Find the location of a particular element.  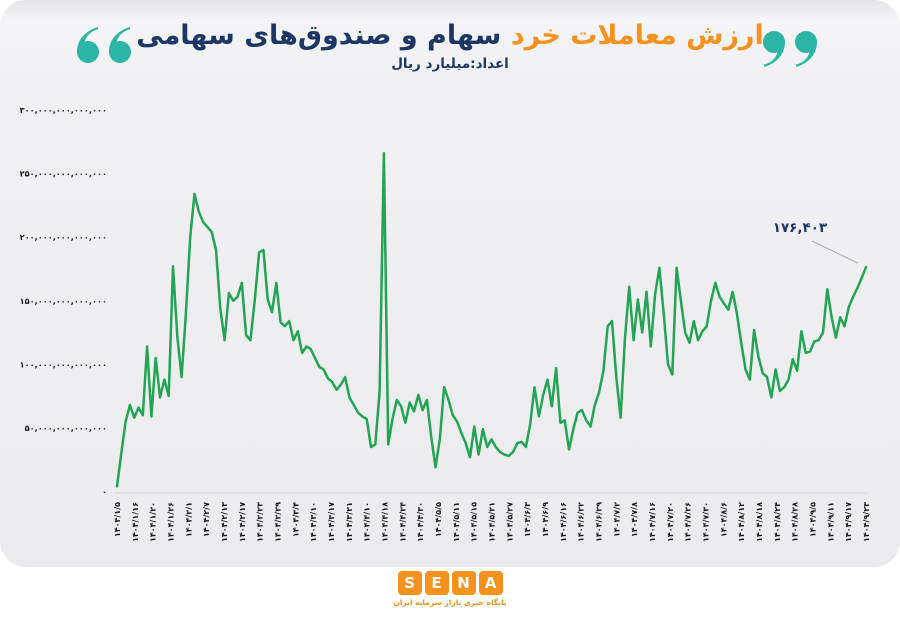

x-axis-tick-label: ۱۴۰۴/۶/۹ is located at coordinates (545, 519).